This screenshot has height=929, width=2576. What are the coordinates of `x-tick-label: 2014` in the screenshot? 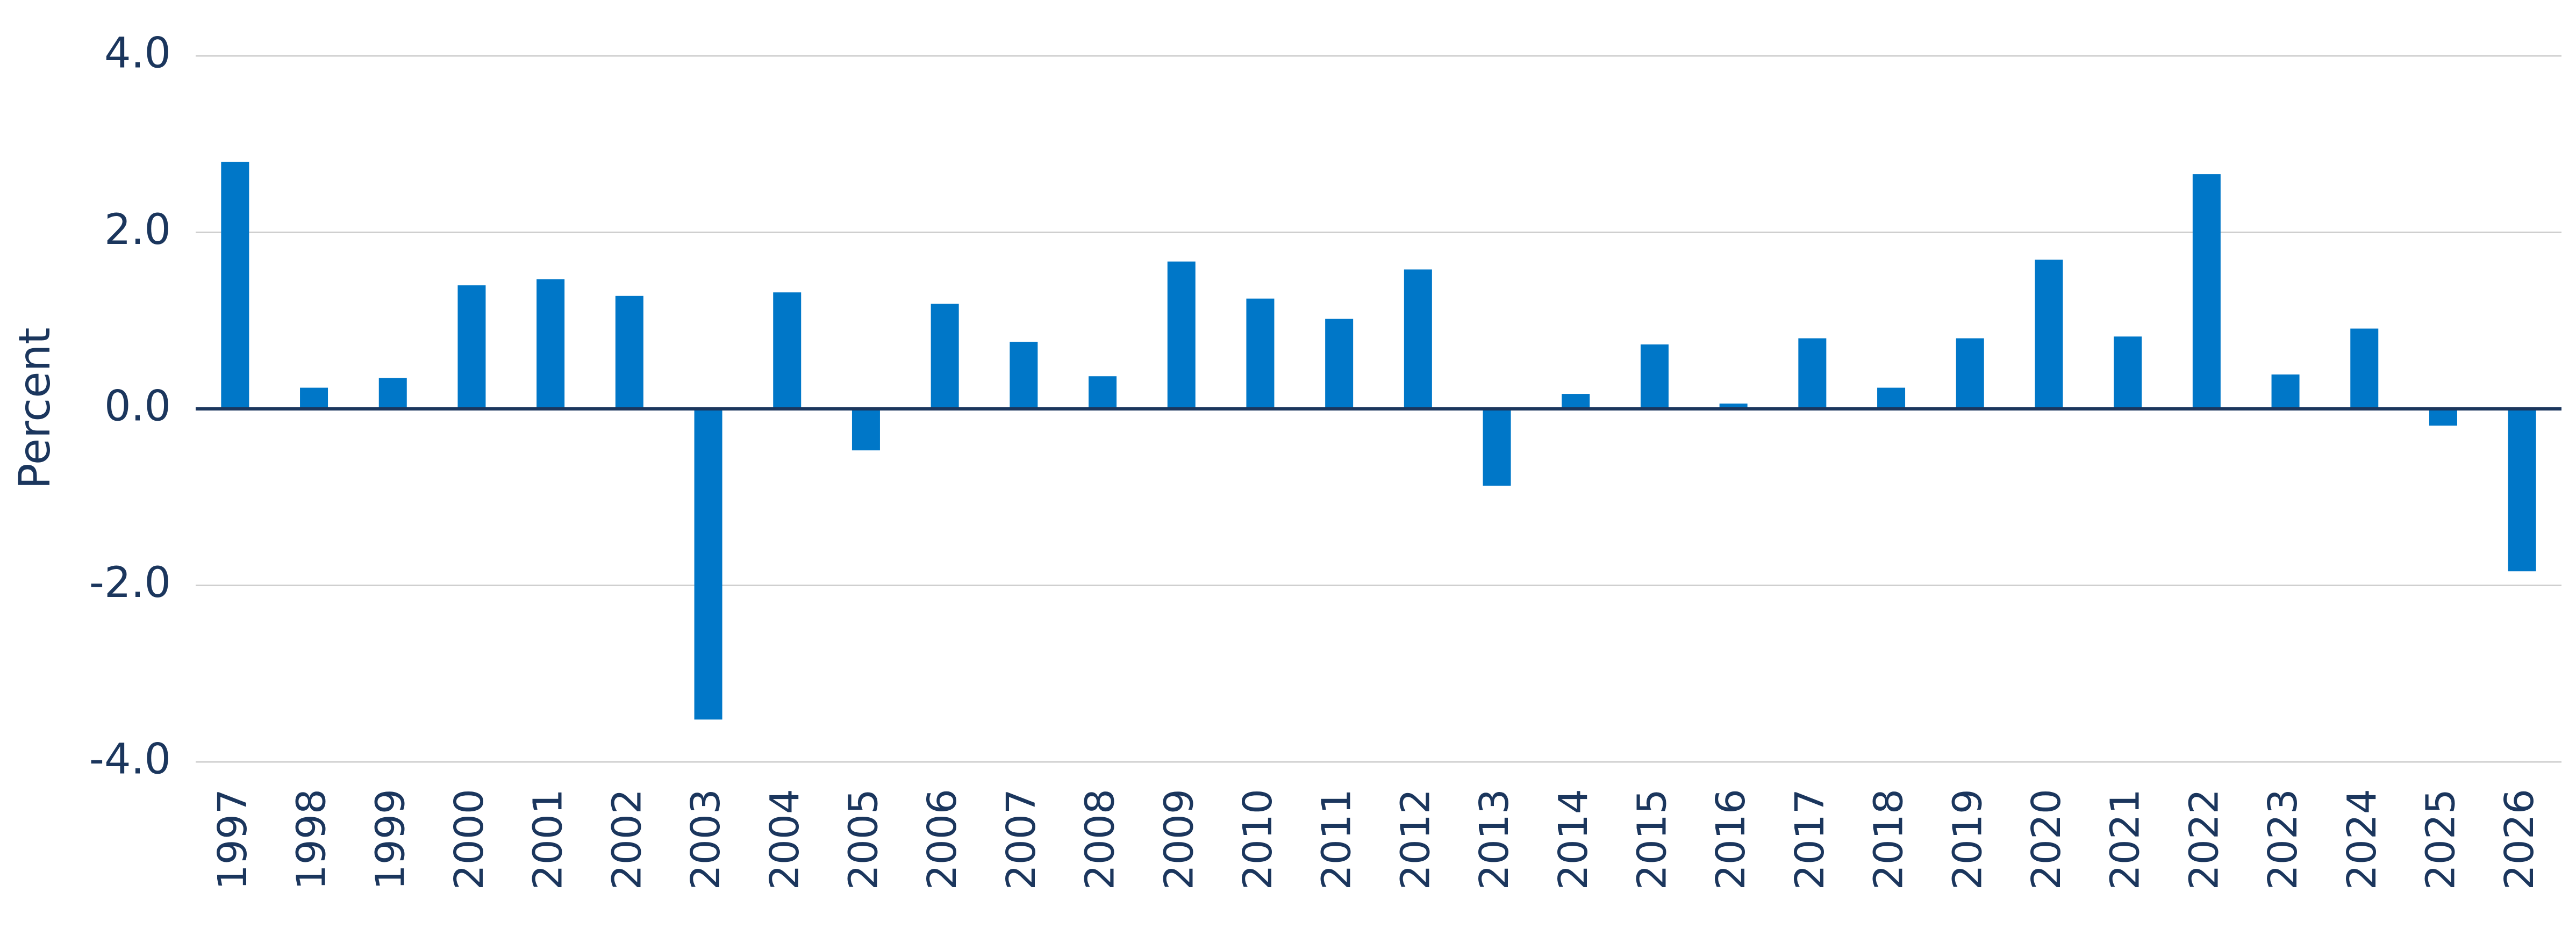 It's located at (1573, 839).